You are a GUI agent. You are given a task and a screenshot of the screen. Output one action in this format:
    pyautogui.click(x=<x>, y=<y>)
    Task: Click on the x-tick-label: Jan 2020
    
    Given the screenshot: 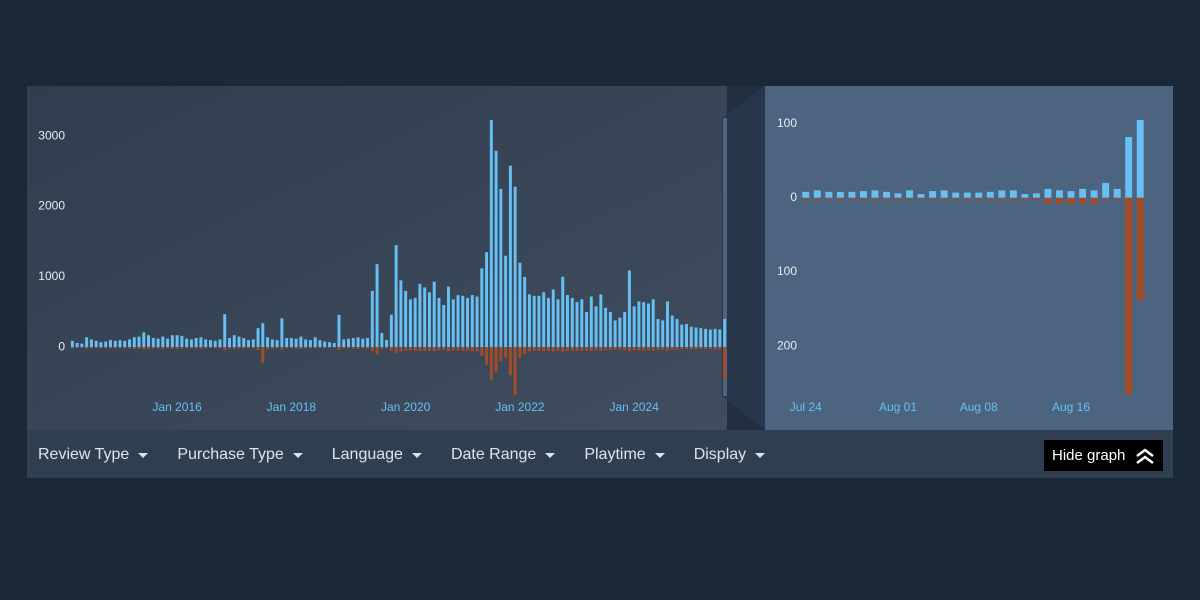 What is the action you would take?
    pyautogui.click(x=406, y=407)
    